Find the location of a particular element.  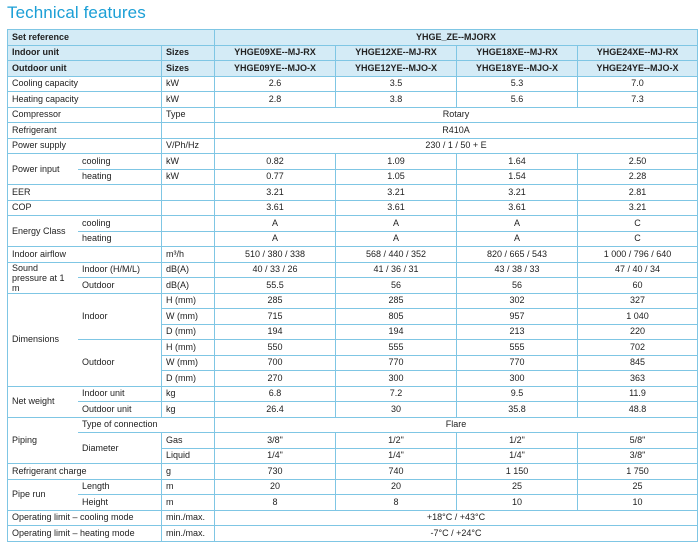

value-cell: 957 is located at coordinates (517, 316).